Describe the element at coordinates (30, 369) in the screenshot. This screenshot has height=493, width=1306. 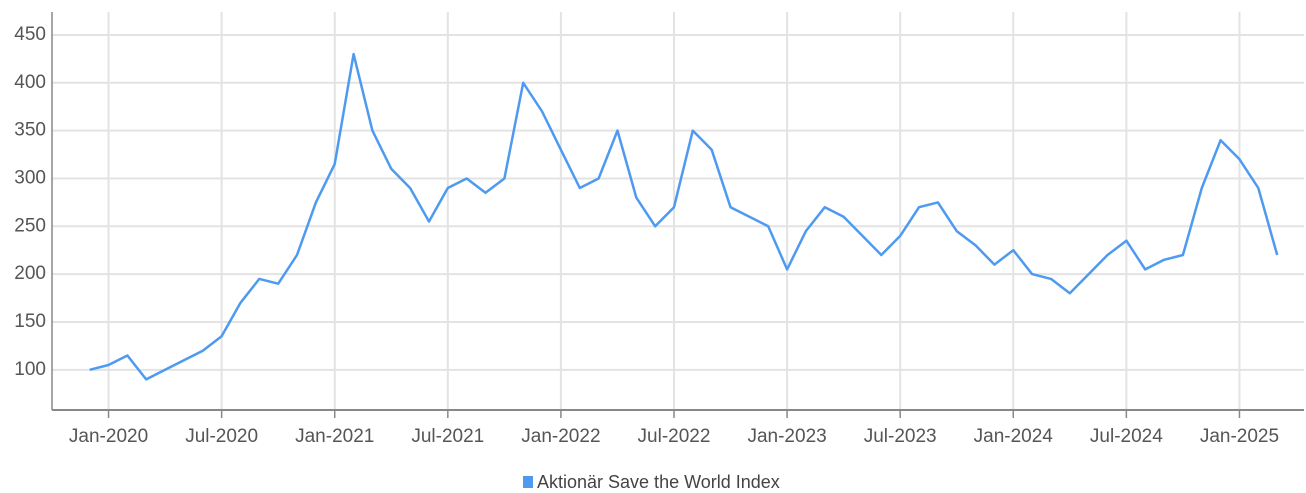
I see `y-tick-label: 100` at that location.